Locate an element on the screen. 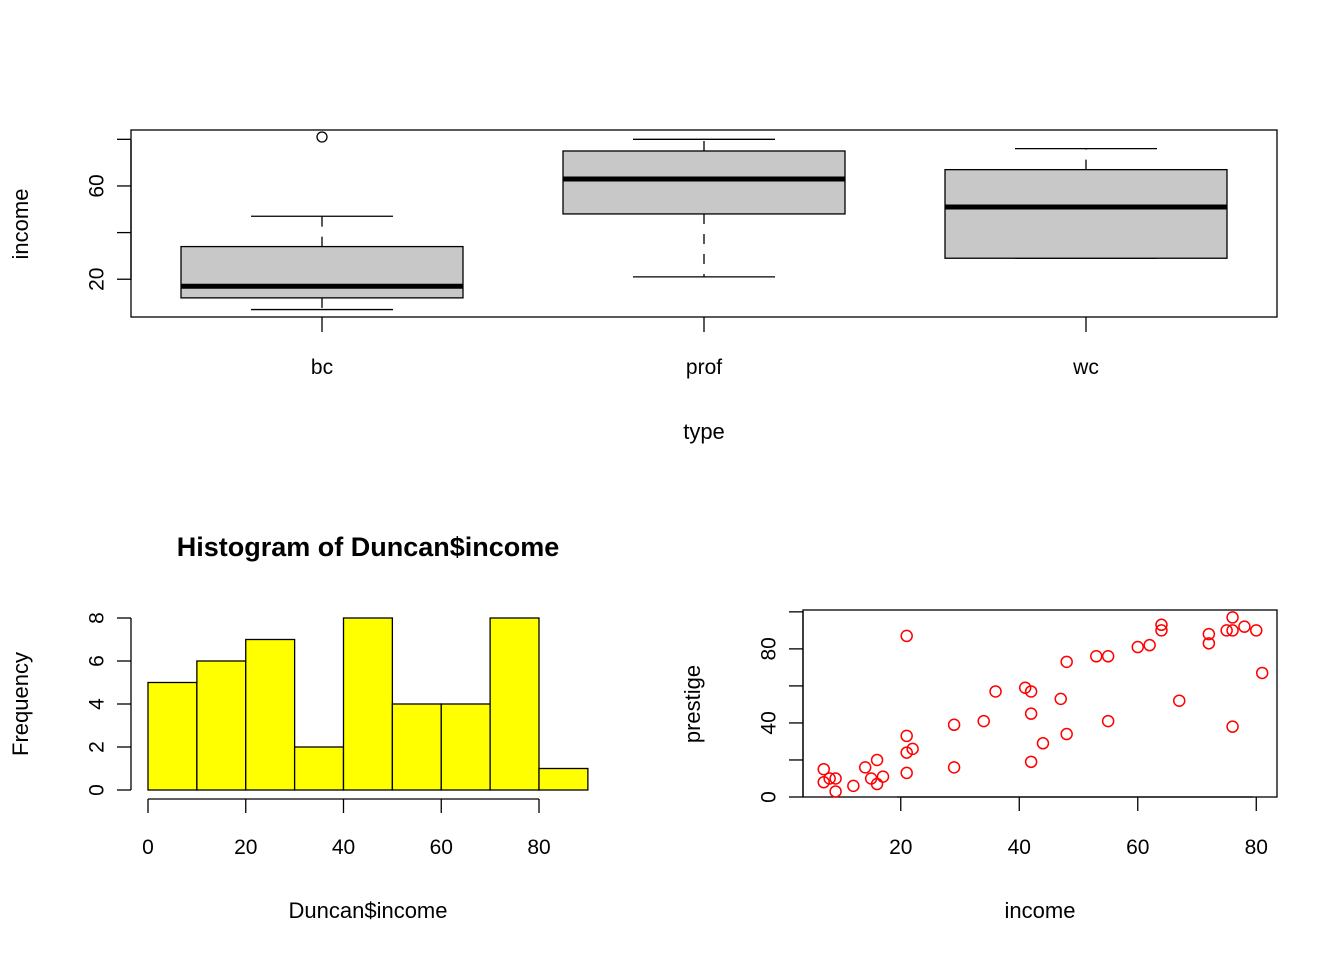 Image resolution: width=1344 pixels, height=960 pixels. histogram-y-tick-label: 8 is located at coordinates (97, 618).